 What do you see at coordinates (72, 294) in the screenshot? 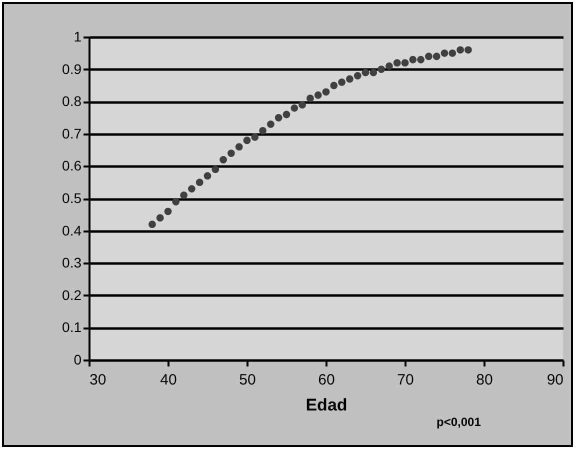
I see `y-tick-label: 0.2` at bounding box center [72, 294].